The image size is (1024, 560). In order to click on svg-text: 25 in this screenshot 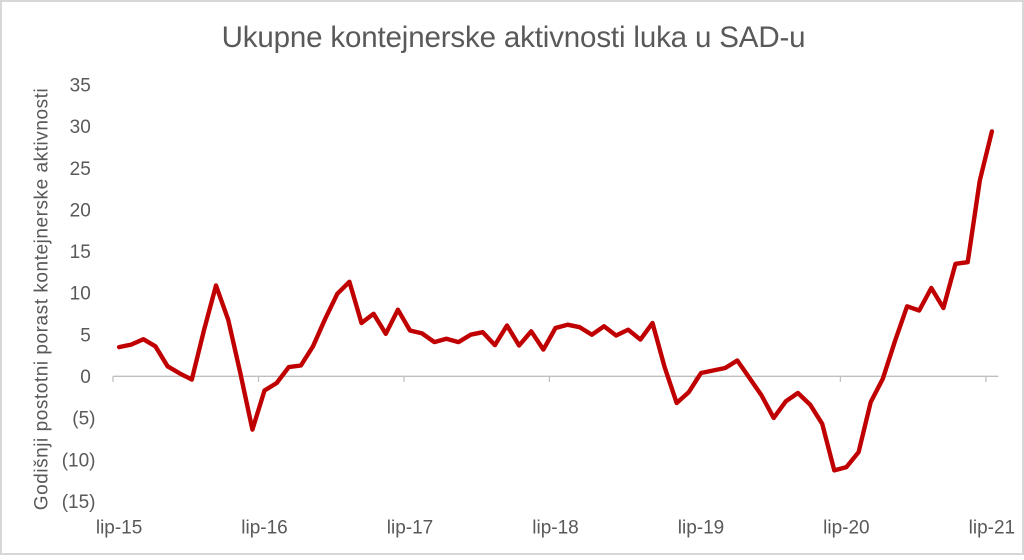, I will do `click(80, 169)`.